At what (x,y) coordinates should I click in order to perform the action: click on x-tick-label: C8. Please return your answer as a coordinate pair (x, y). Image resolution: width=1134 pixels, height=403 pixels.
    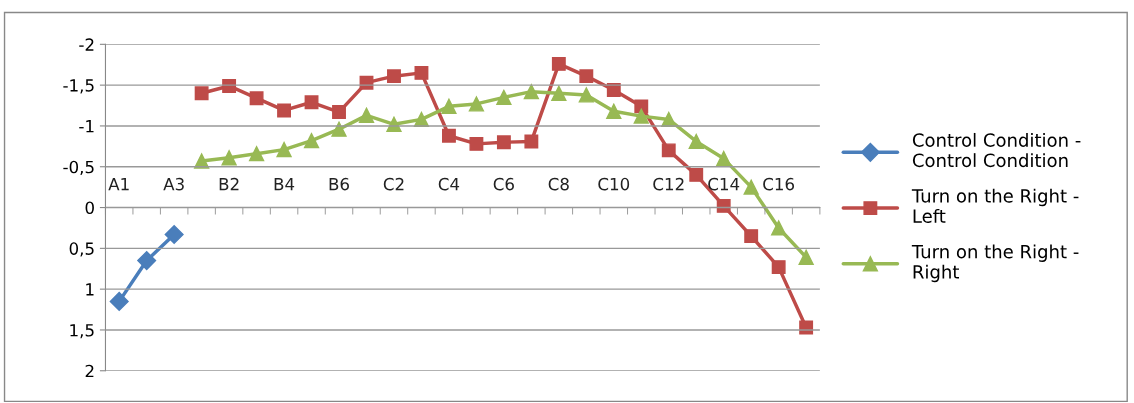
    Looking at the image, I should click on (558, 184).